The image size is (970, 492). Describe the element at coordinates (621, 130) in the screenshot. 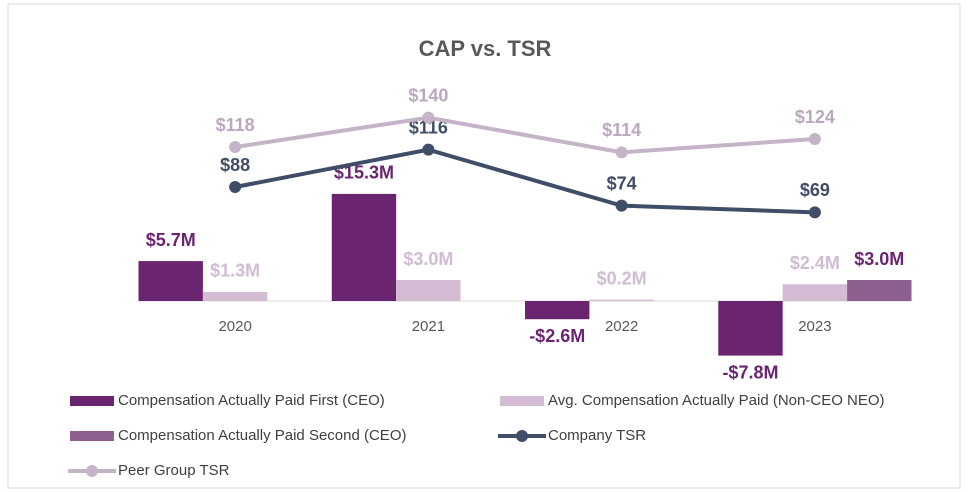

I see `data-label: $114` at that location.